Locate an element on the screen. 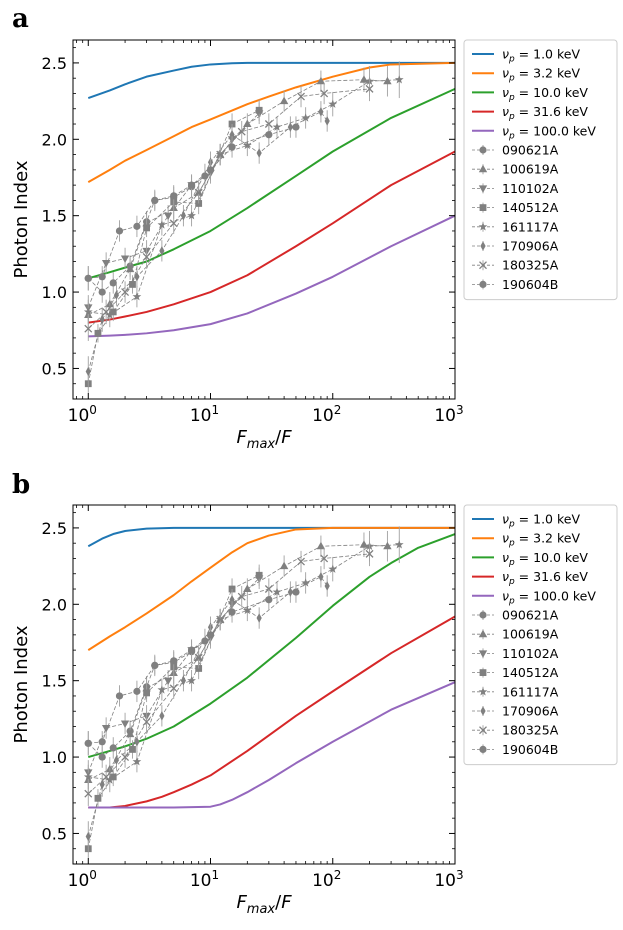  panel-a-grb-line-180325A is located at coordinates (228, 209).